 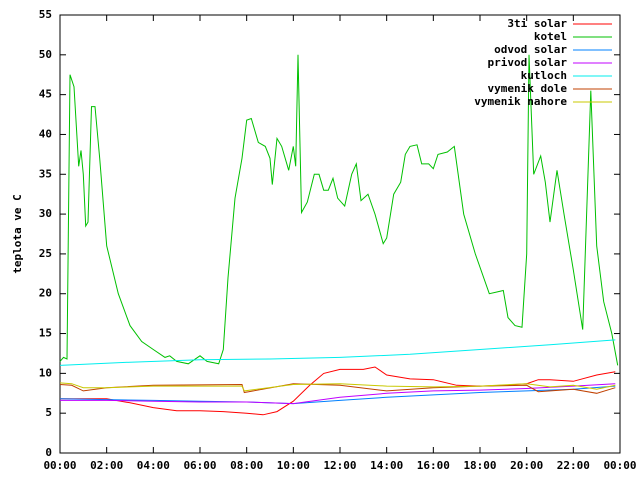 What do you see at coordinates (45, 94) in the screenshot?
I see `y-tick-label: 45` at bounding box center [45, 94].